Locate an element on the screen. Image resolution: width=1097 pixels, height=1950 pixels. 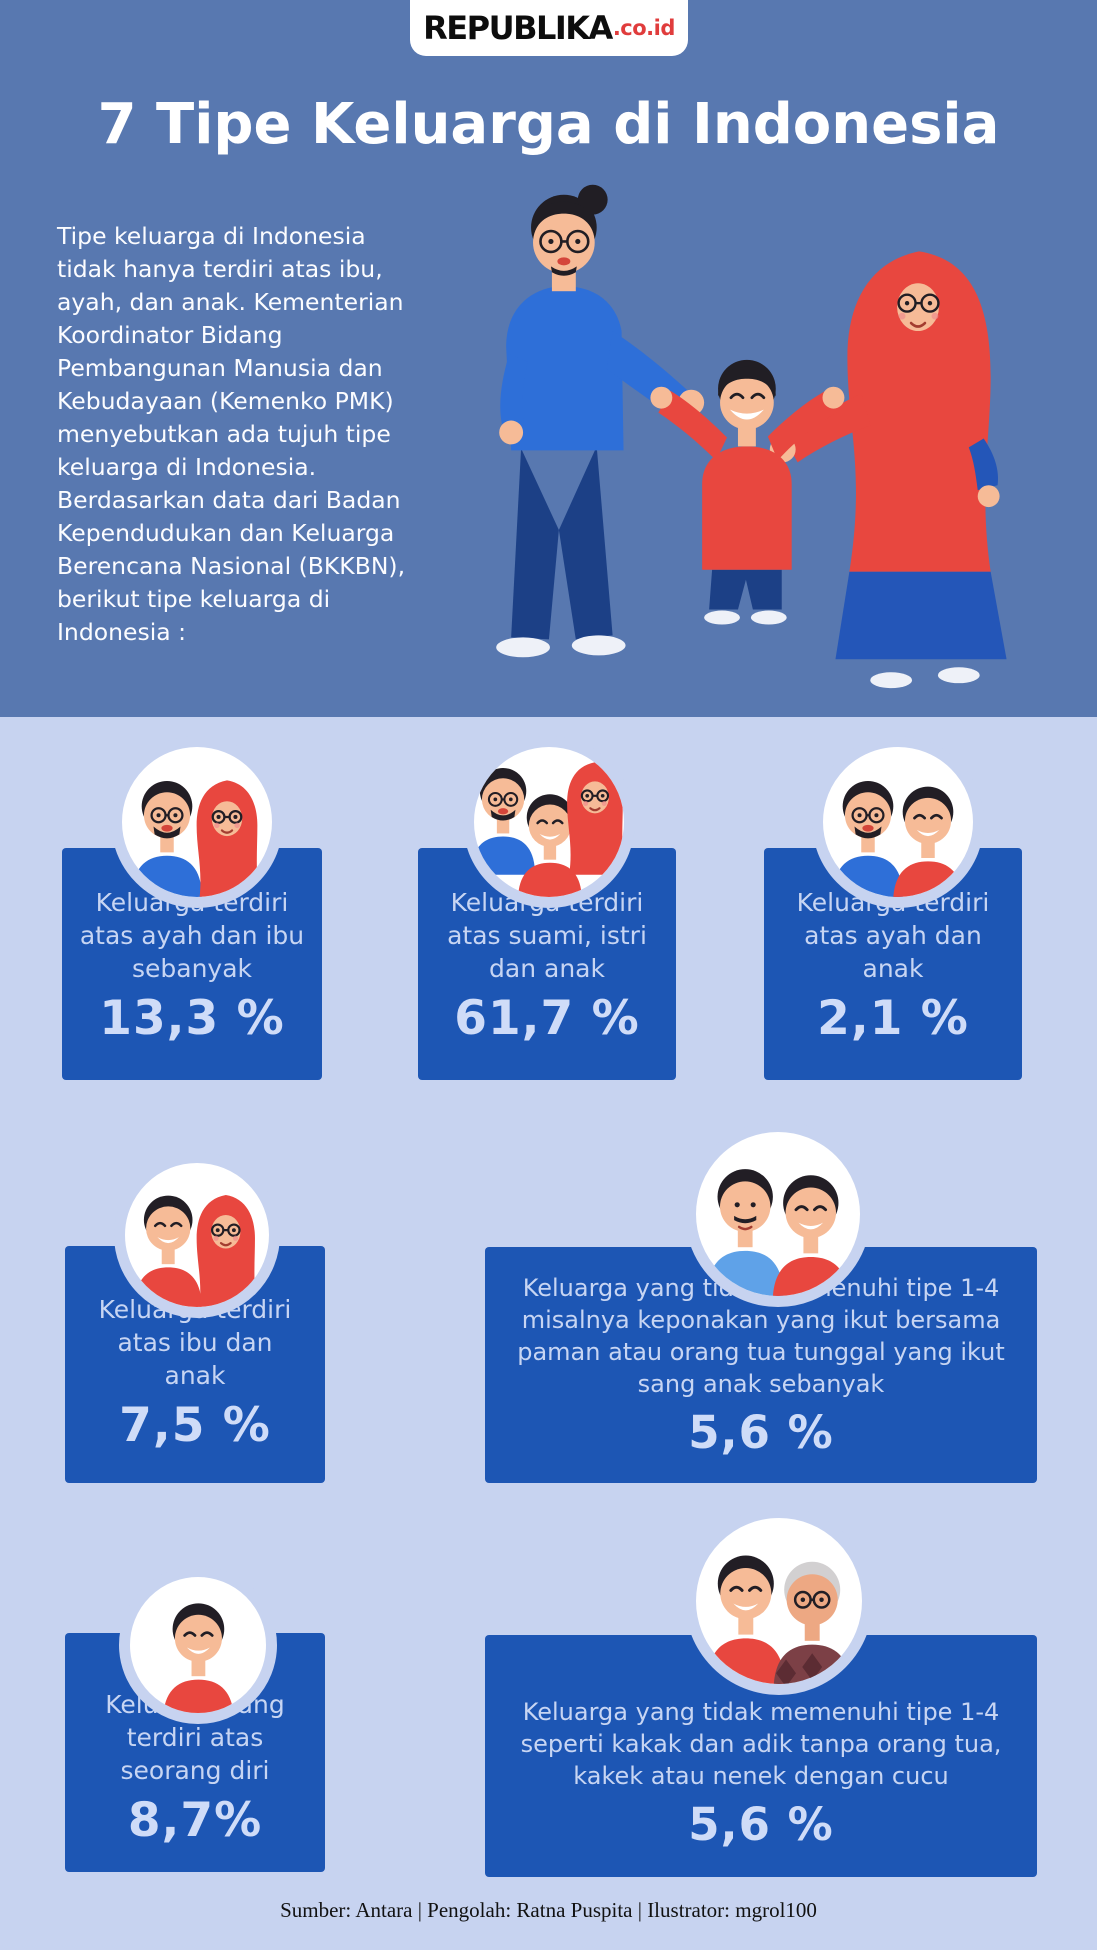
page-title: 7 Tipe Keluarga di Indonesia is located at coordinates (548, 124).